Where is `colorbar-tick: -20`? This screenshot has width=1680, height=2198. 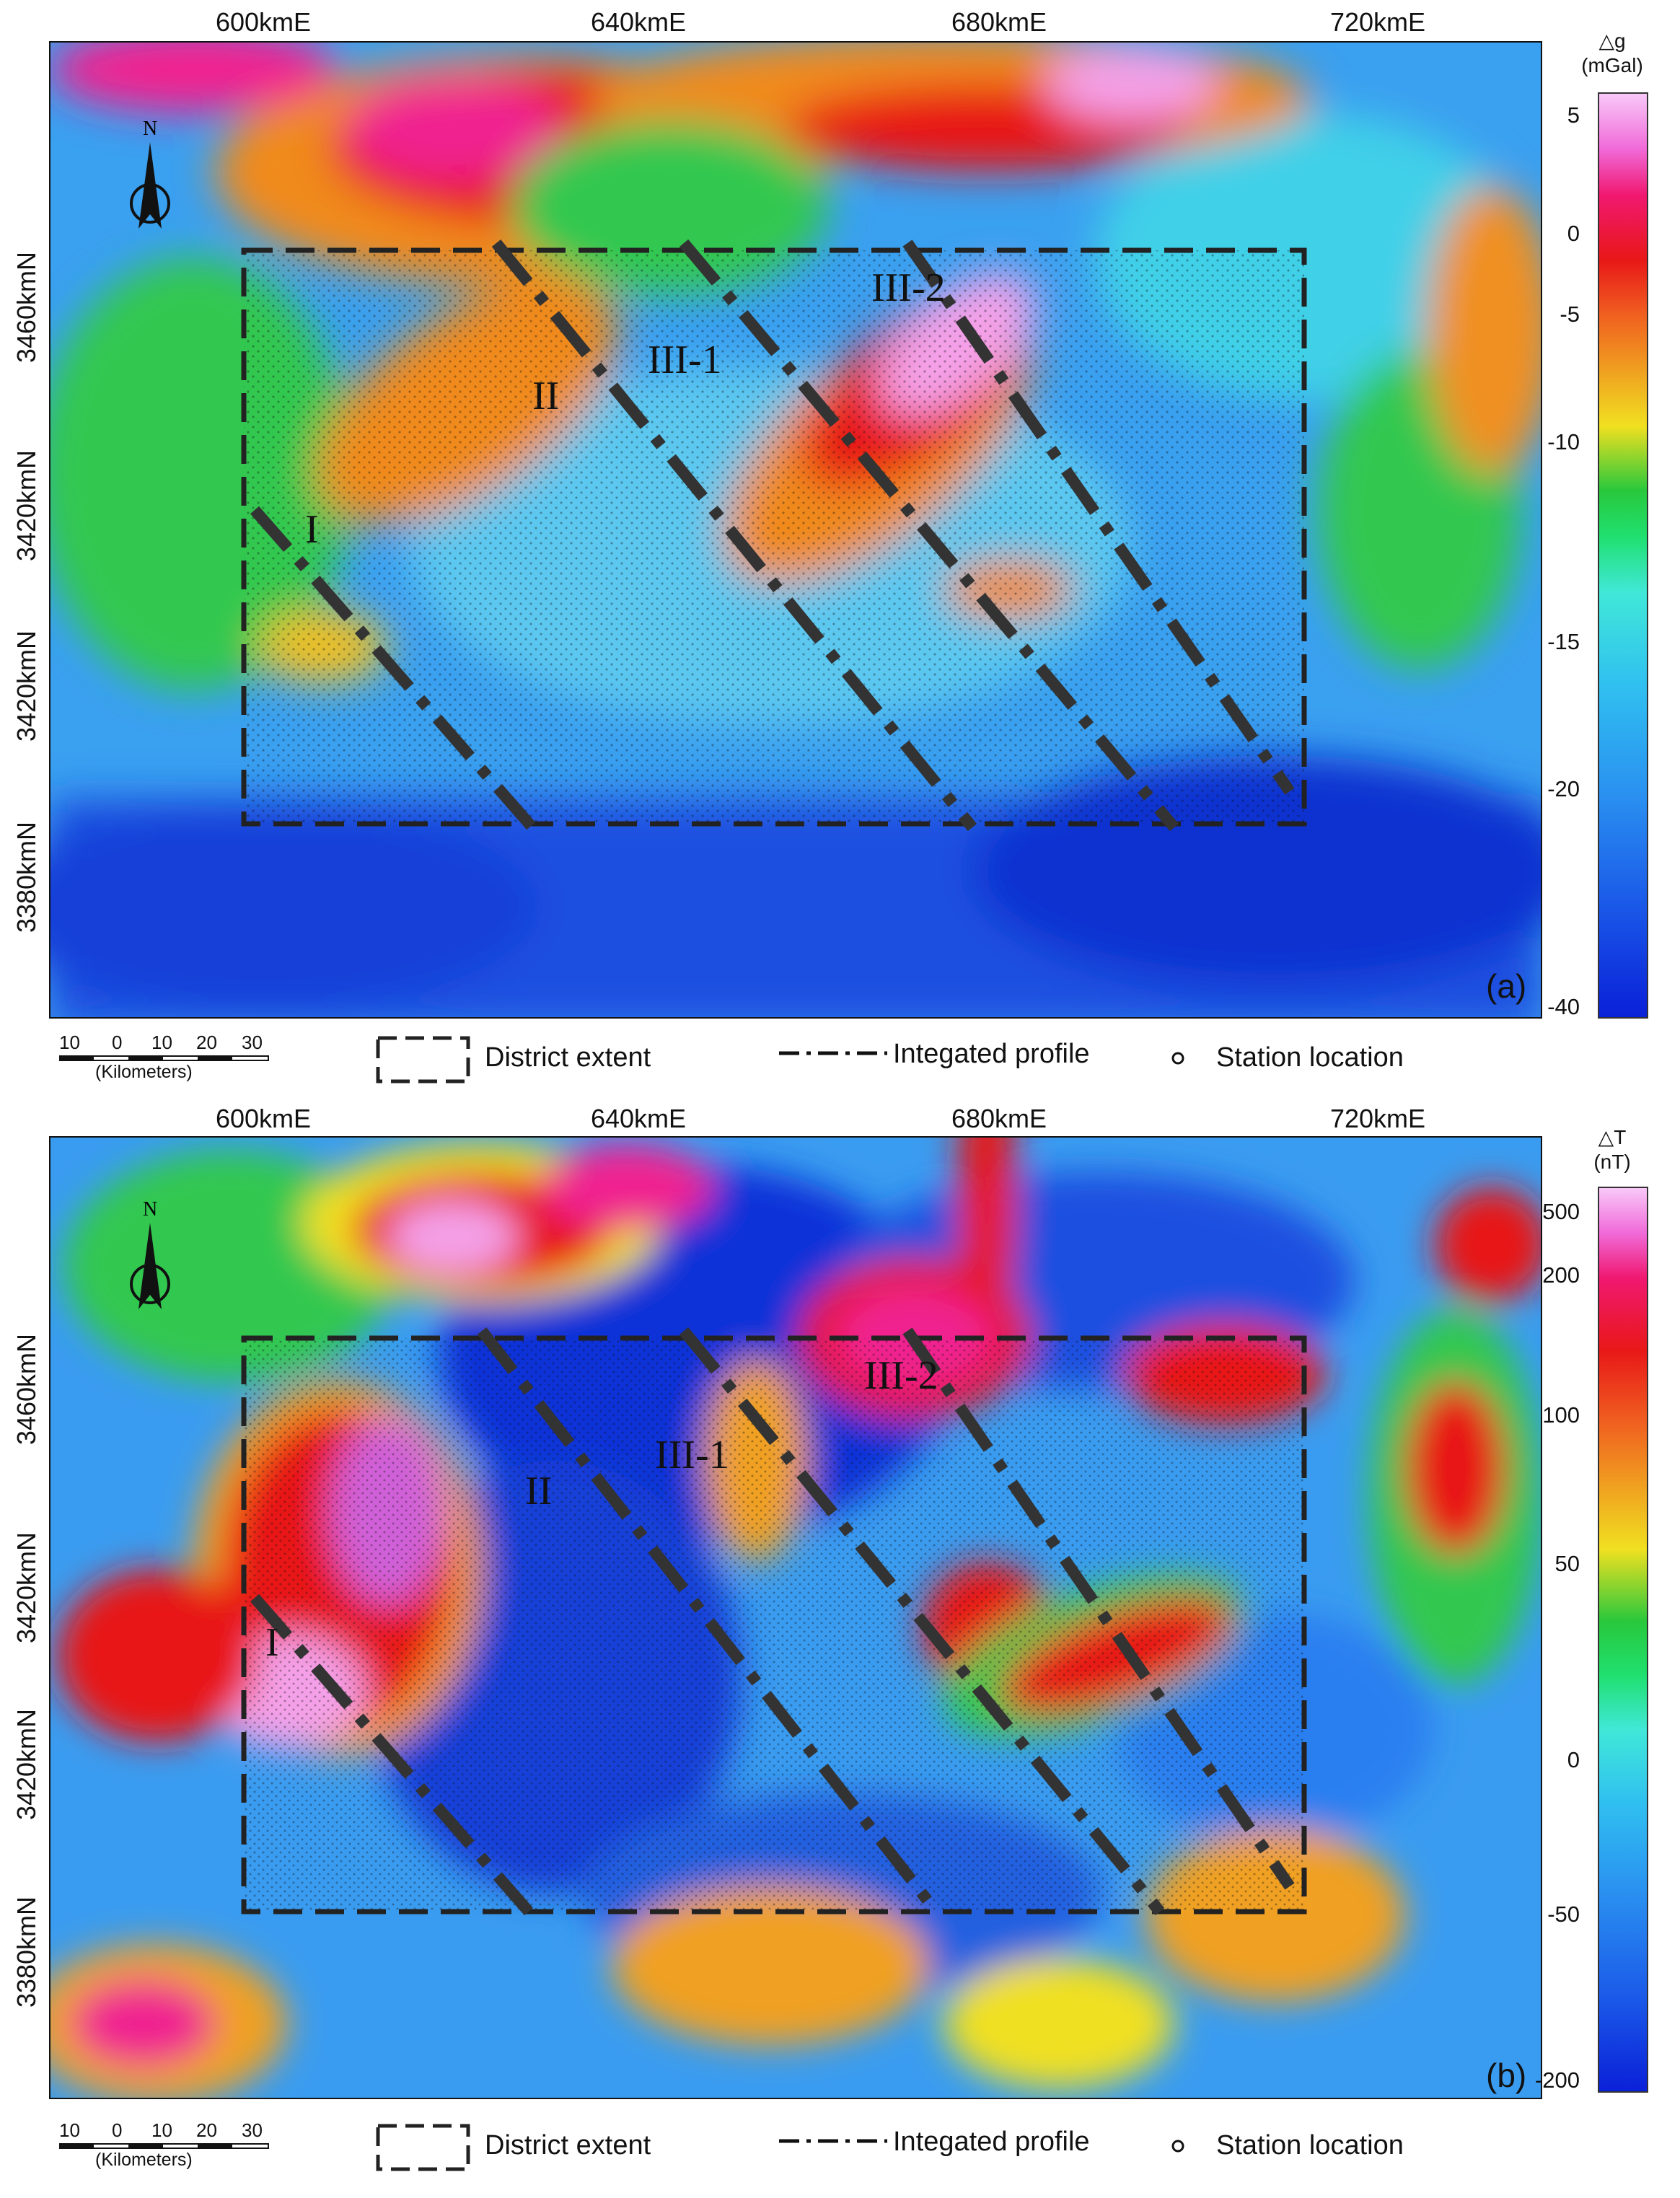
colorbar-tick: -20 is located at coordinates (1563, 788).